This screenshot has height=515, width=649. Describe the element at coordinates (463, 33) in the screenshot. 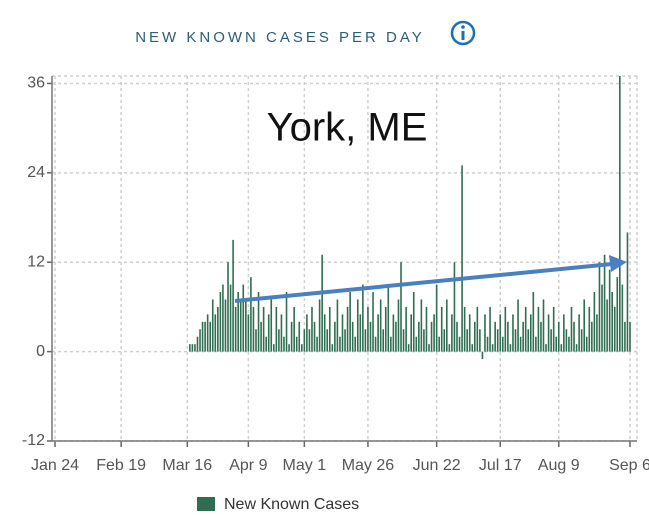

I see `info-icon` at that location.